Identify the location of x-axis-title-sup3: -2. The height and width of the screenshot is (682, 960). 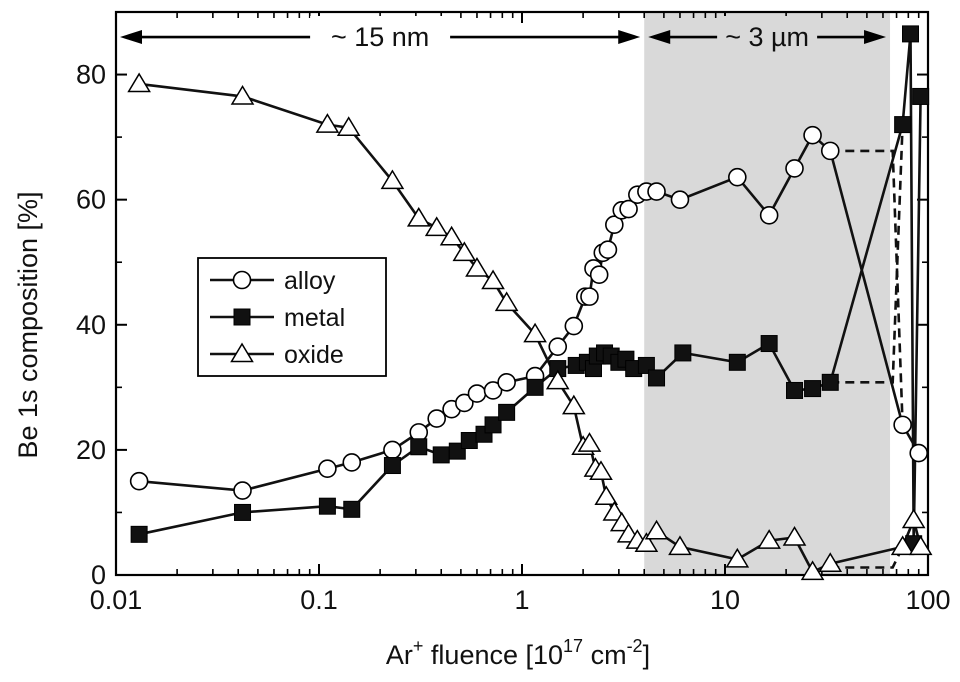
(635, 646).